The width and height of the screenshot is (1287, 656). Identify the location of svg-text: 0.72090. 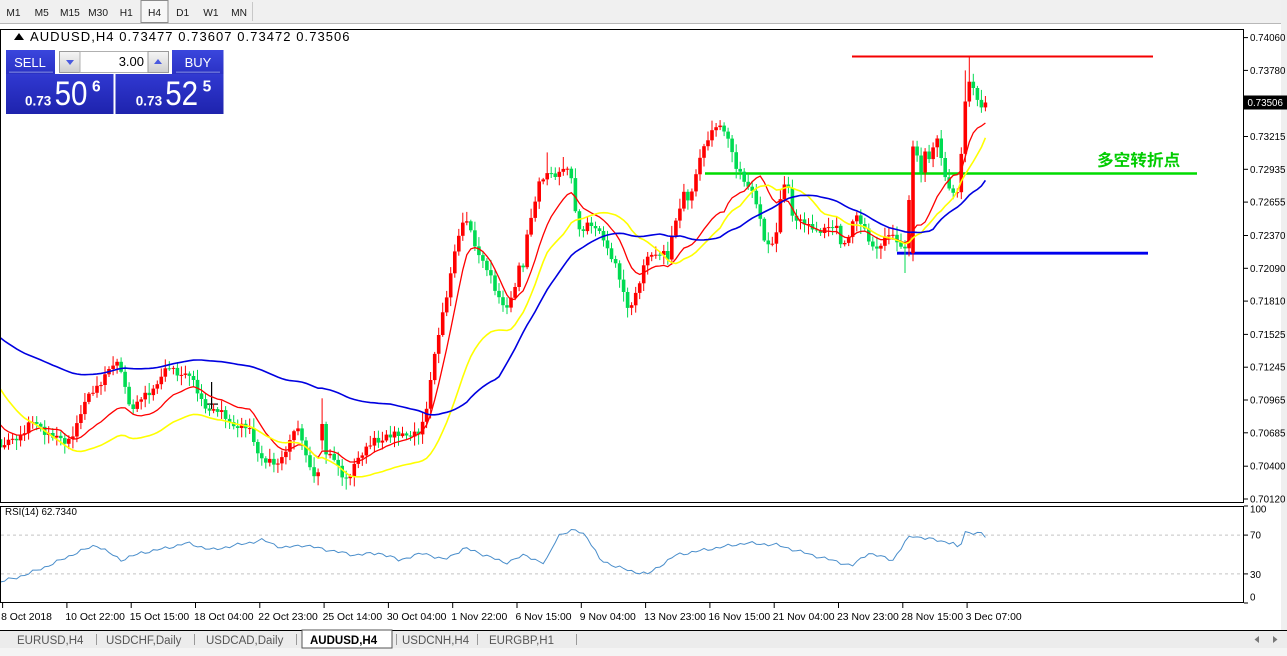
(1268, 269).